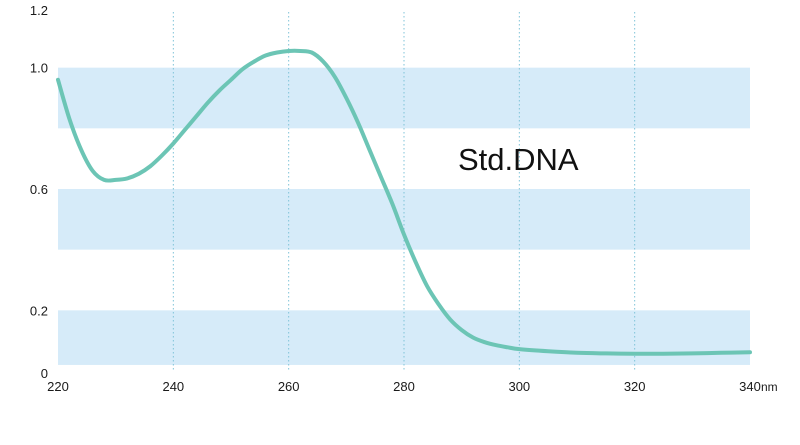  What do you see at coordinates (750, 386) in the screenshot?
I see `x-tick-label: 340` at bounding box center [750, 386].